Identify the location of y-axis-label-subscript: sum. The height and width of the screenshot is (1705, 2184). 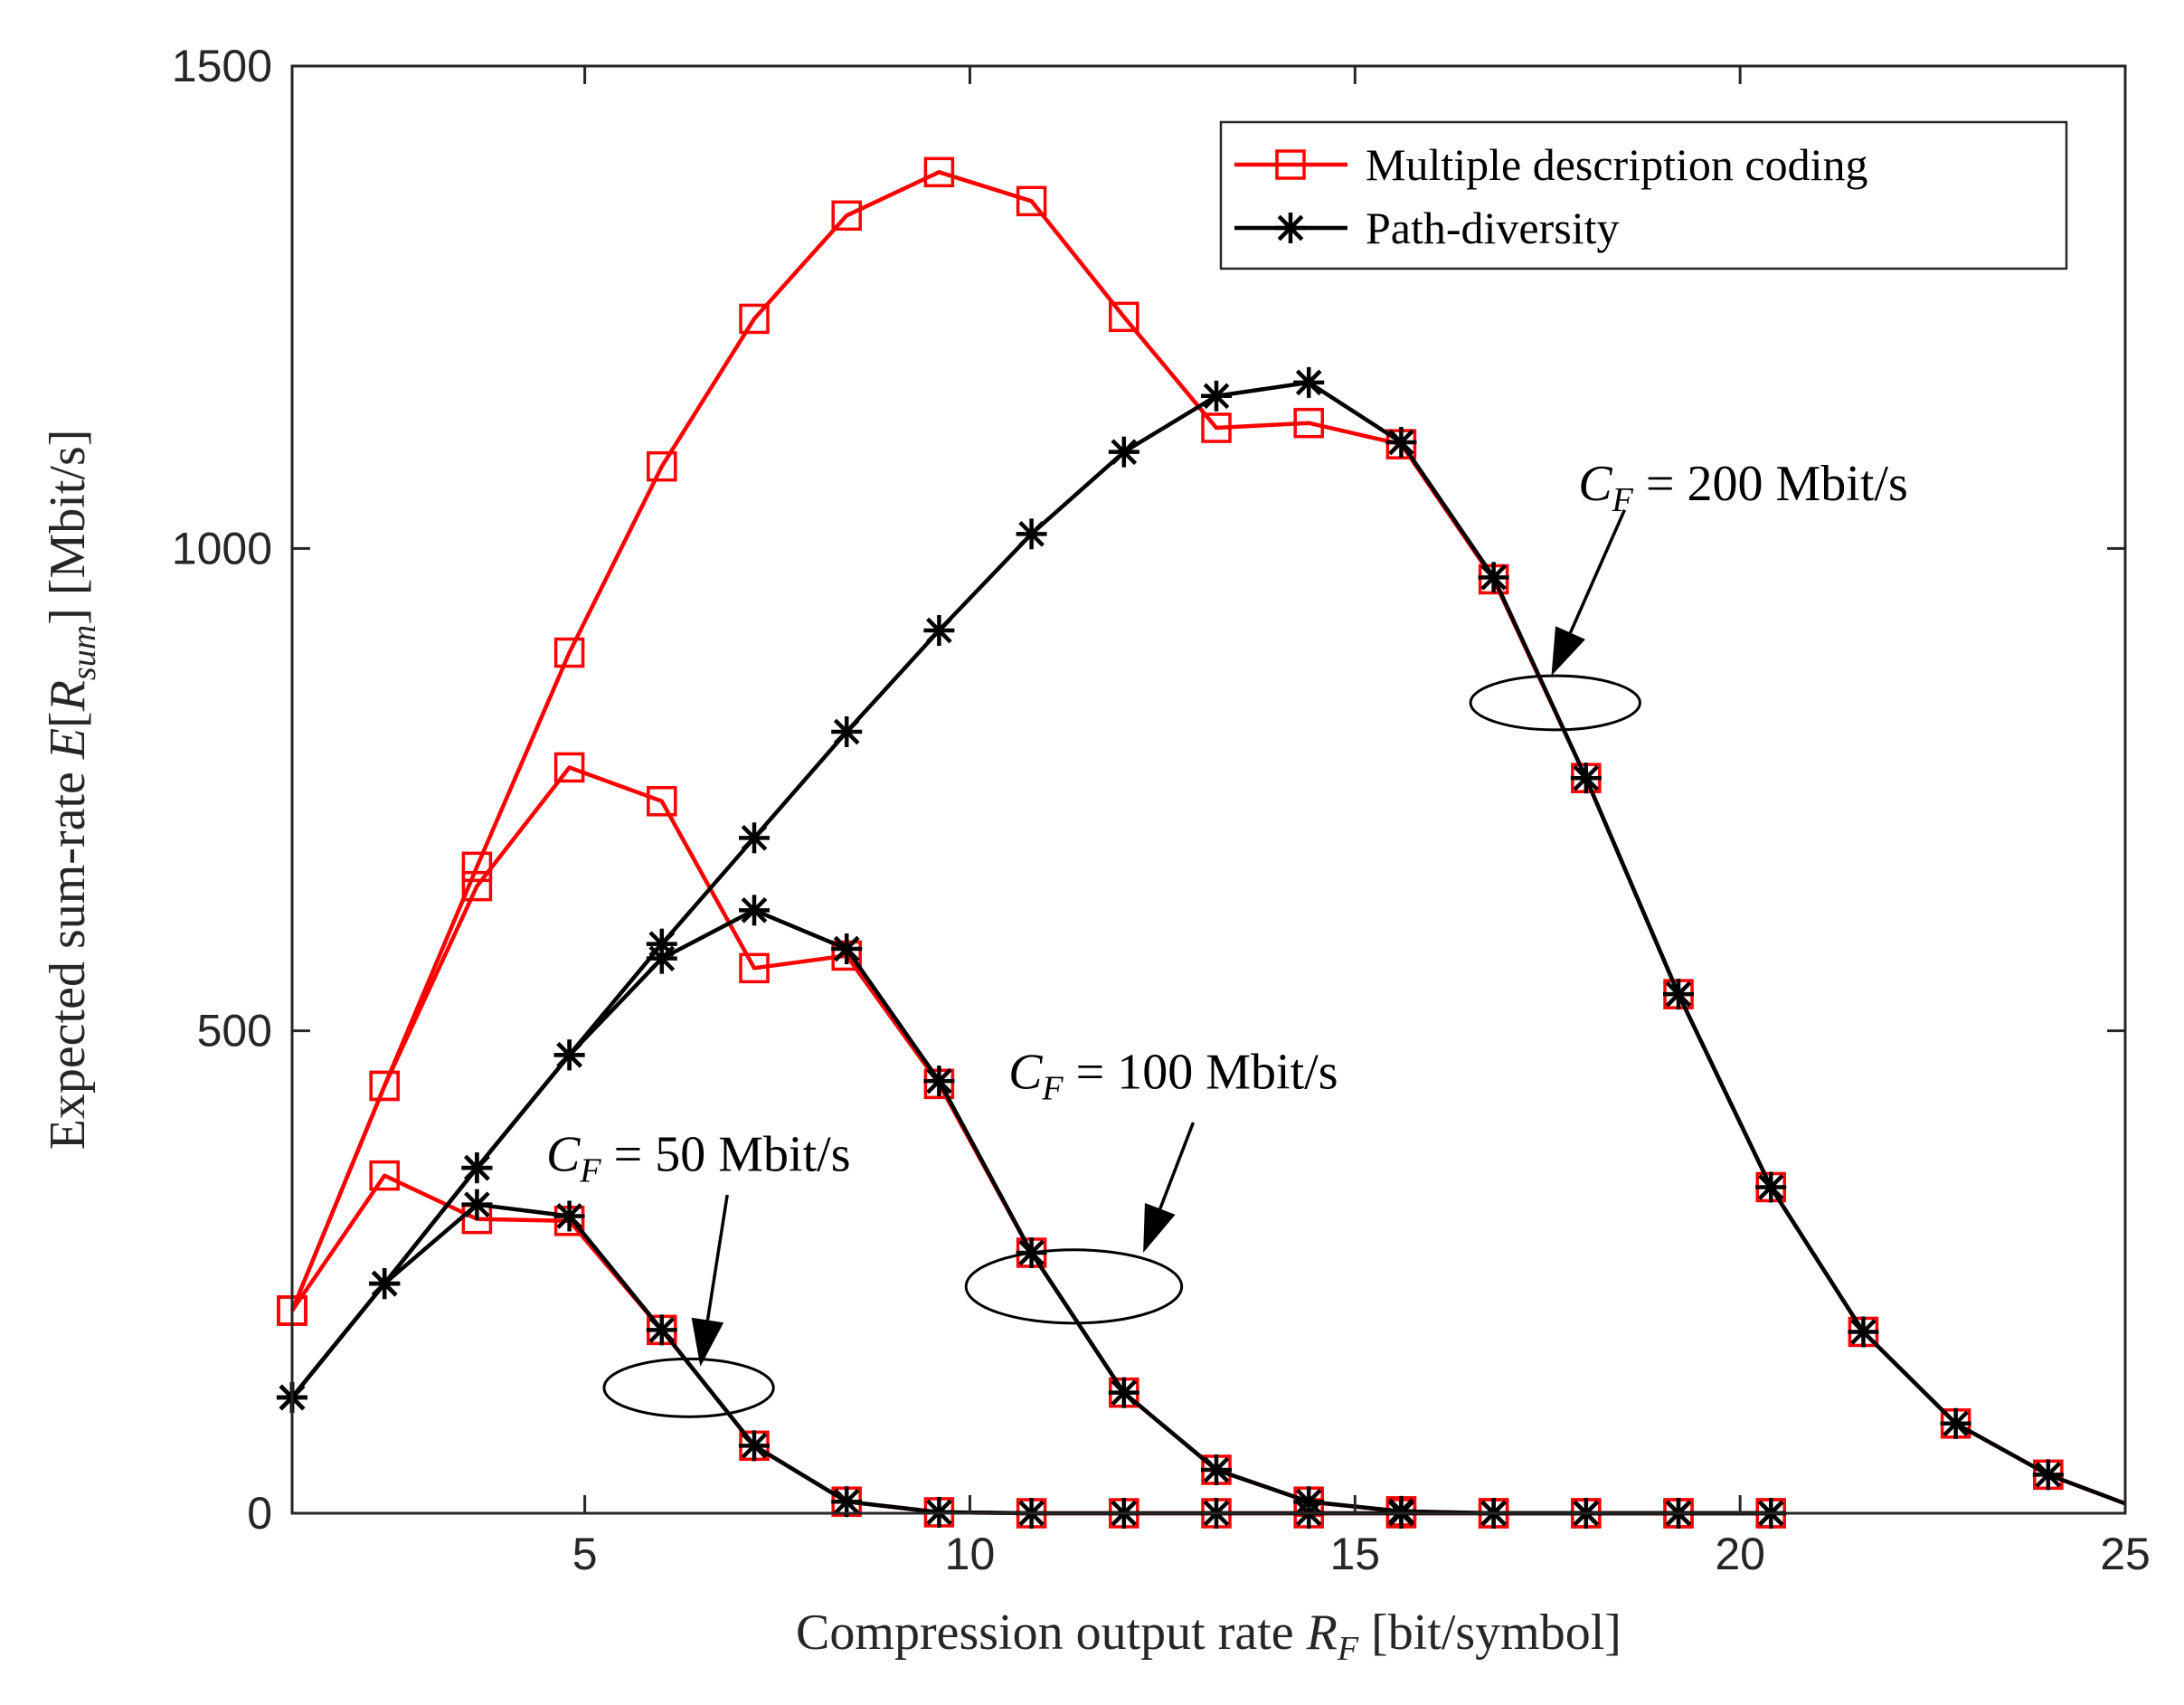
(84, 652).